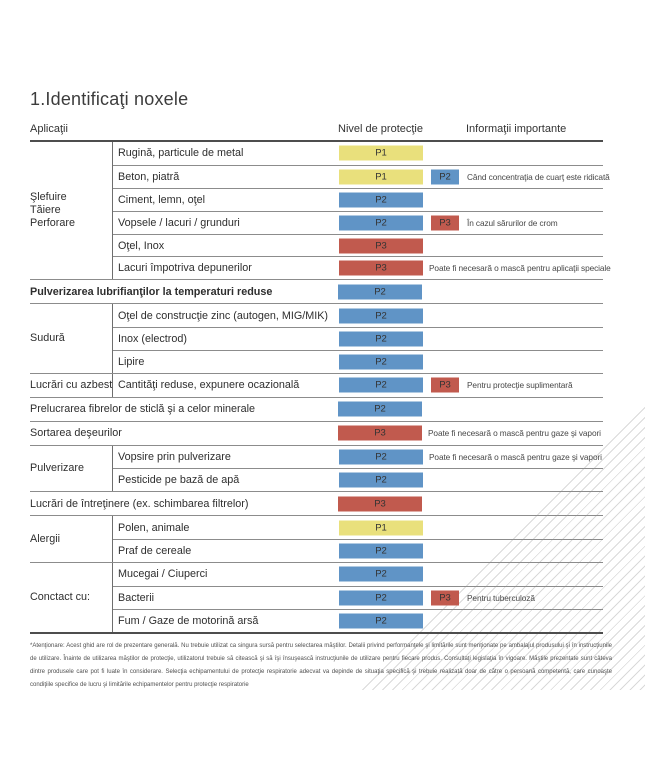  What do you see at coordinates (179, 480) in the screenshot?
I see `row-label: Pesticide pe bază de apă` at bounding box center [179, 480].